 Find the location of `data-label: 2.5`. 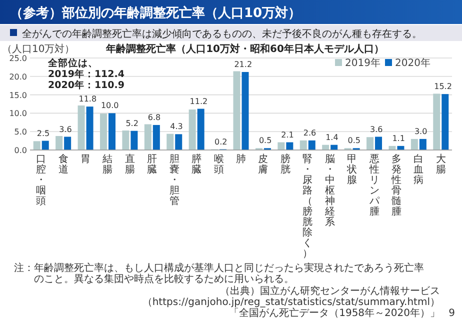

data-label: 2.5 is located at coordinates (43, 133).